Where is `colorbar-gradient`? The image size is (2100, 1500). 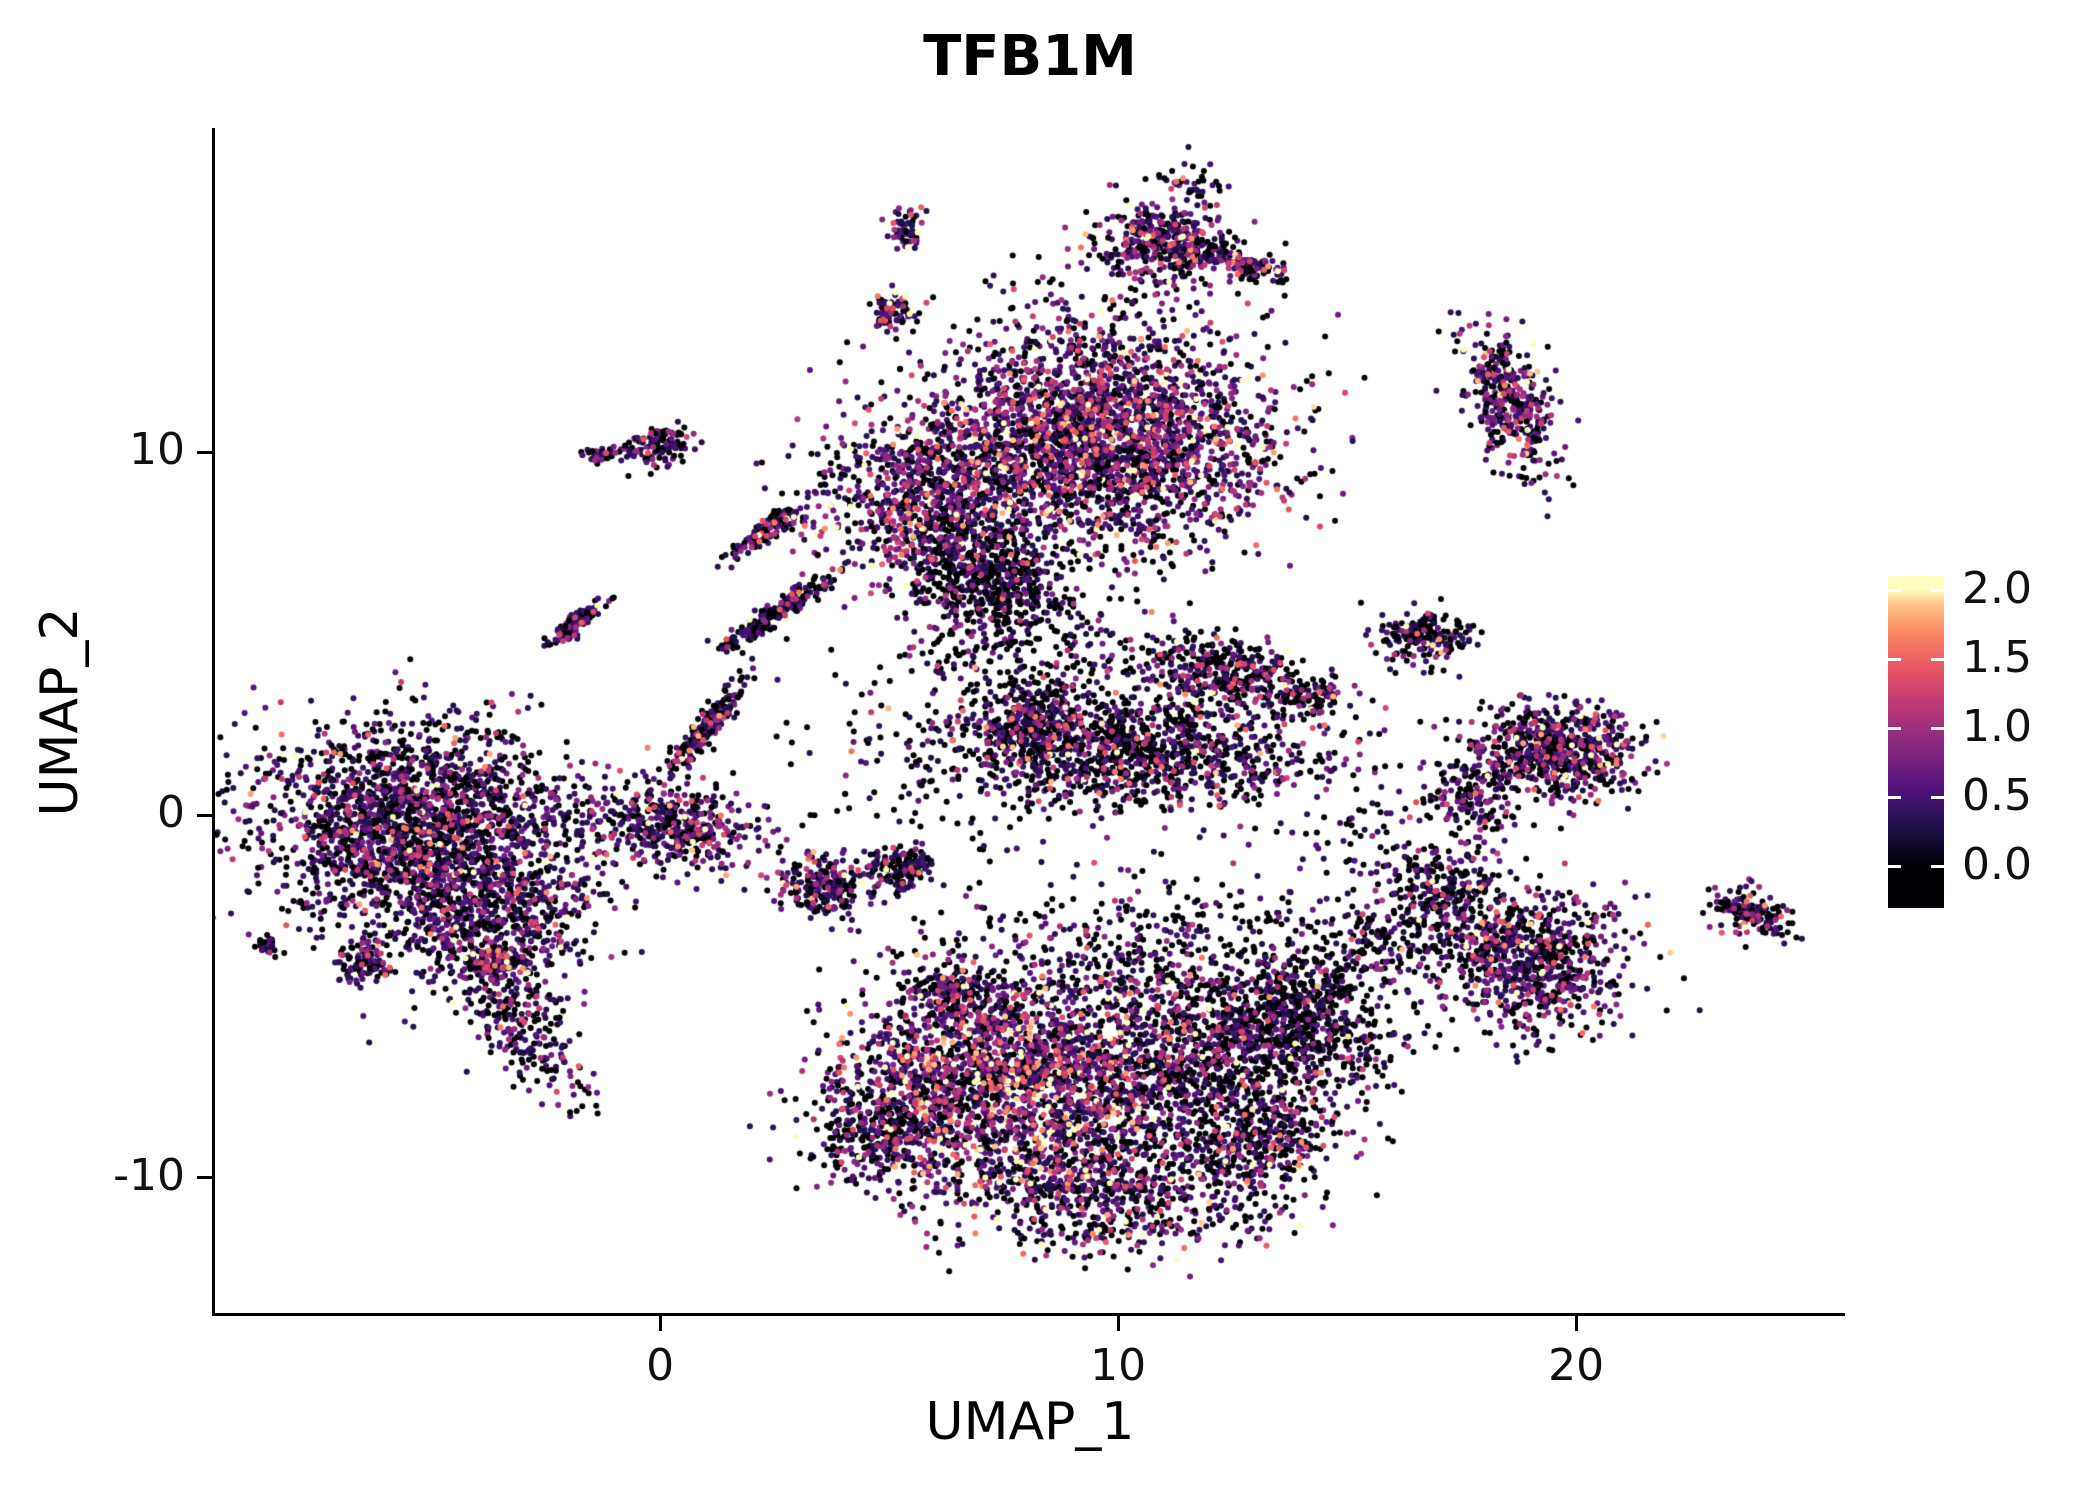
colorbar-gradient is located at coordinates (1916, 742).